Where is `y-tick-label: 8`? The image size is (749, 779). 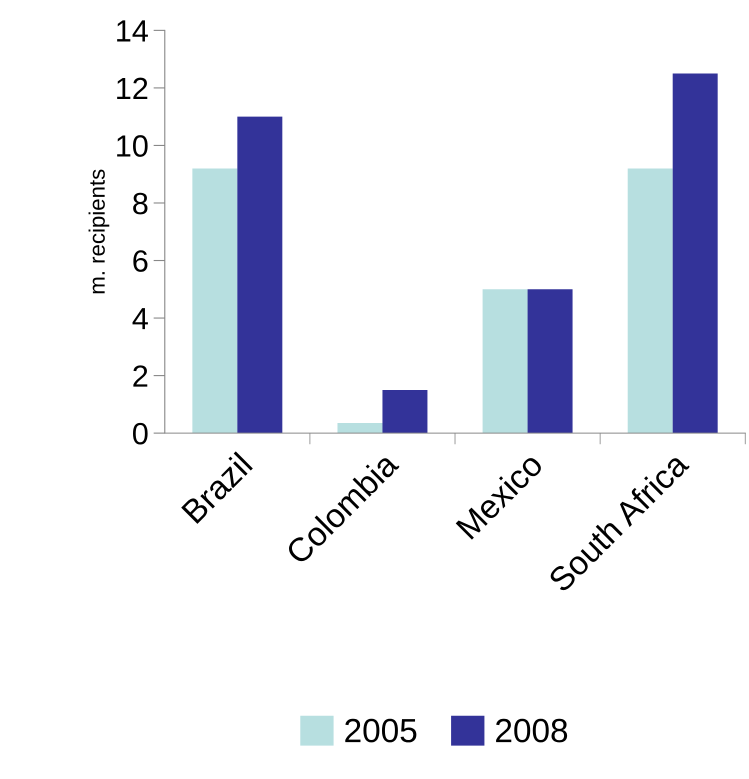
y-tick-label: 8 is located at coordinates (140, 203).